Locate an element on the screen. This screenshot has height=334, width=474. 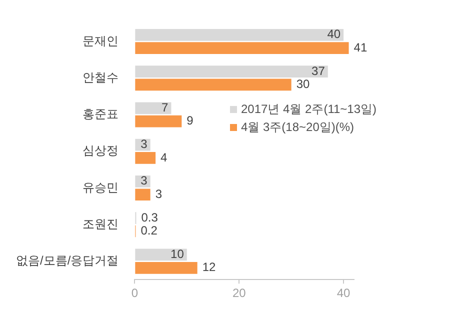
y-tick-label: 없음/모름/응답거절 is located at coordinates (67, 261).